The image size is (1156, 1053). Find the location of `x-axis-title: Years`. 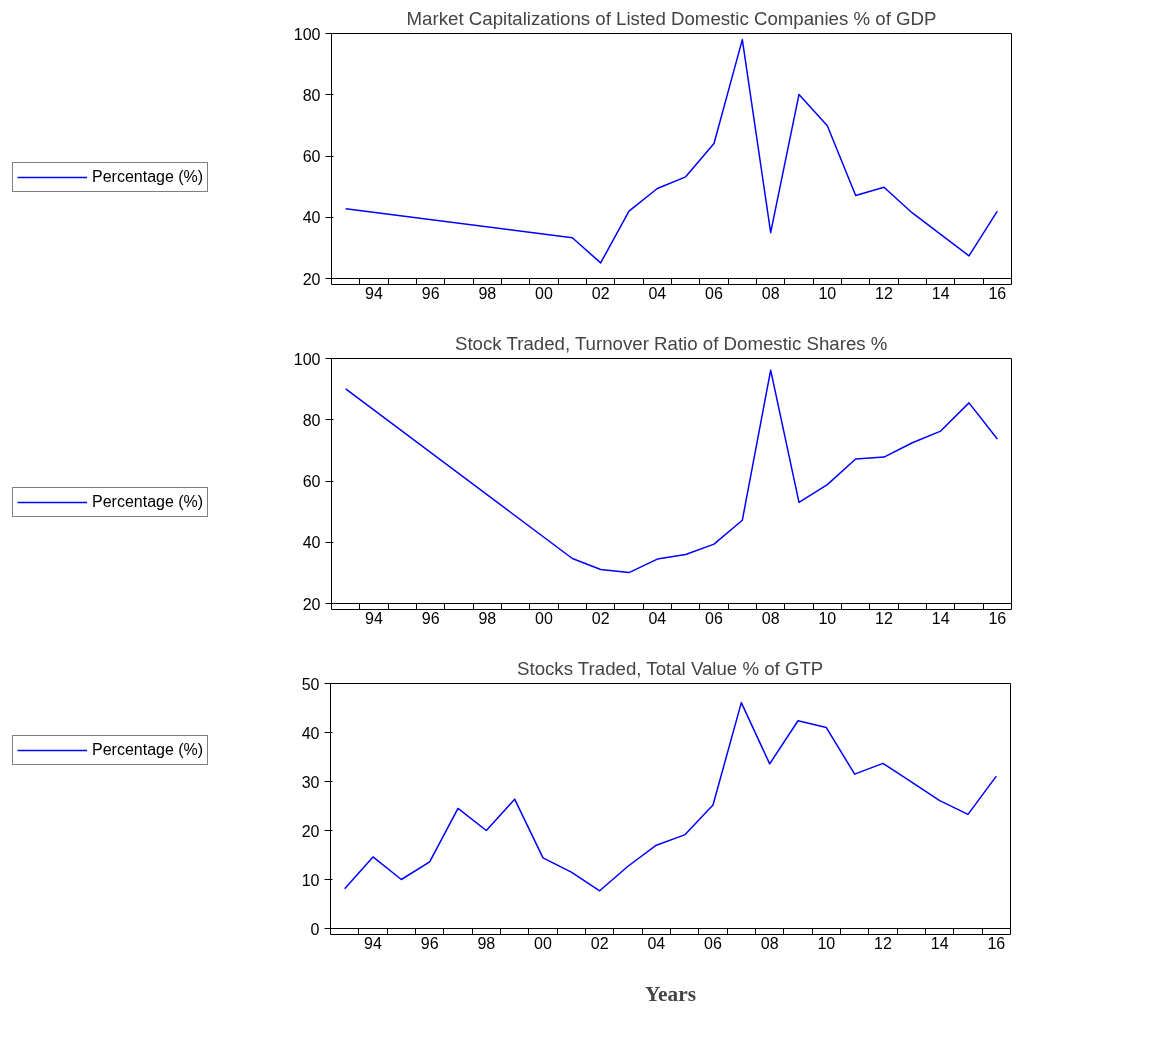

x-axis-title: Years is located at coordinates (670, 993).